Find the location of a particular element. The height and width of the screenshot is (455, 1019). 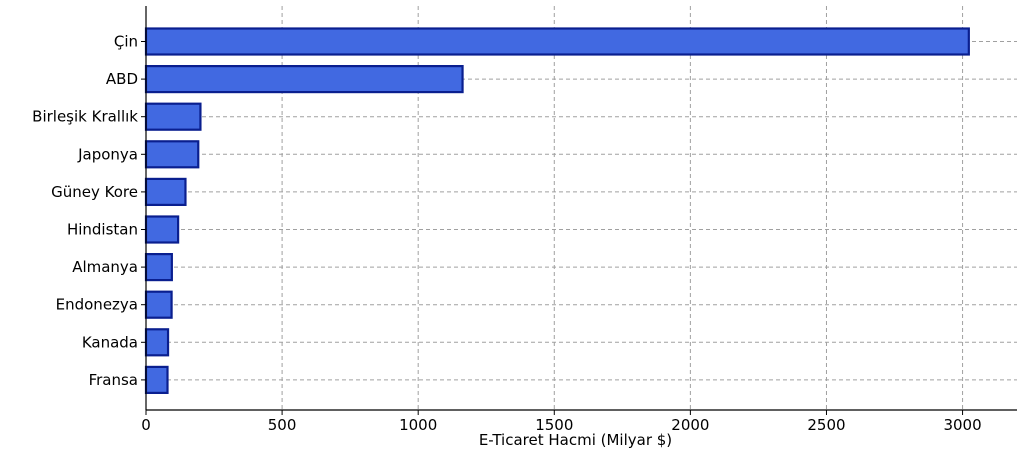

x-tick-label: 3000 is located at coordinates (962, 425).